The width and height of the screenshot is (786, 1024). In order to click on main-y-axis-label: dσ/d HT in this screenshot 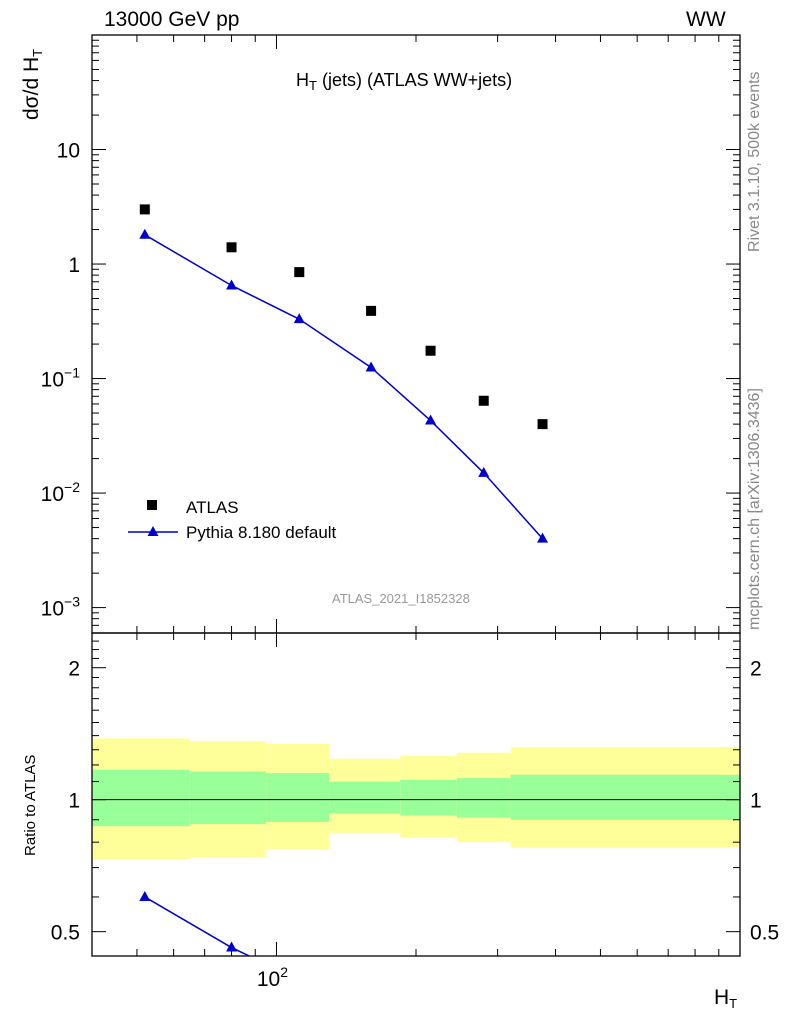, I will do `click(32, 84)`.